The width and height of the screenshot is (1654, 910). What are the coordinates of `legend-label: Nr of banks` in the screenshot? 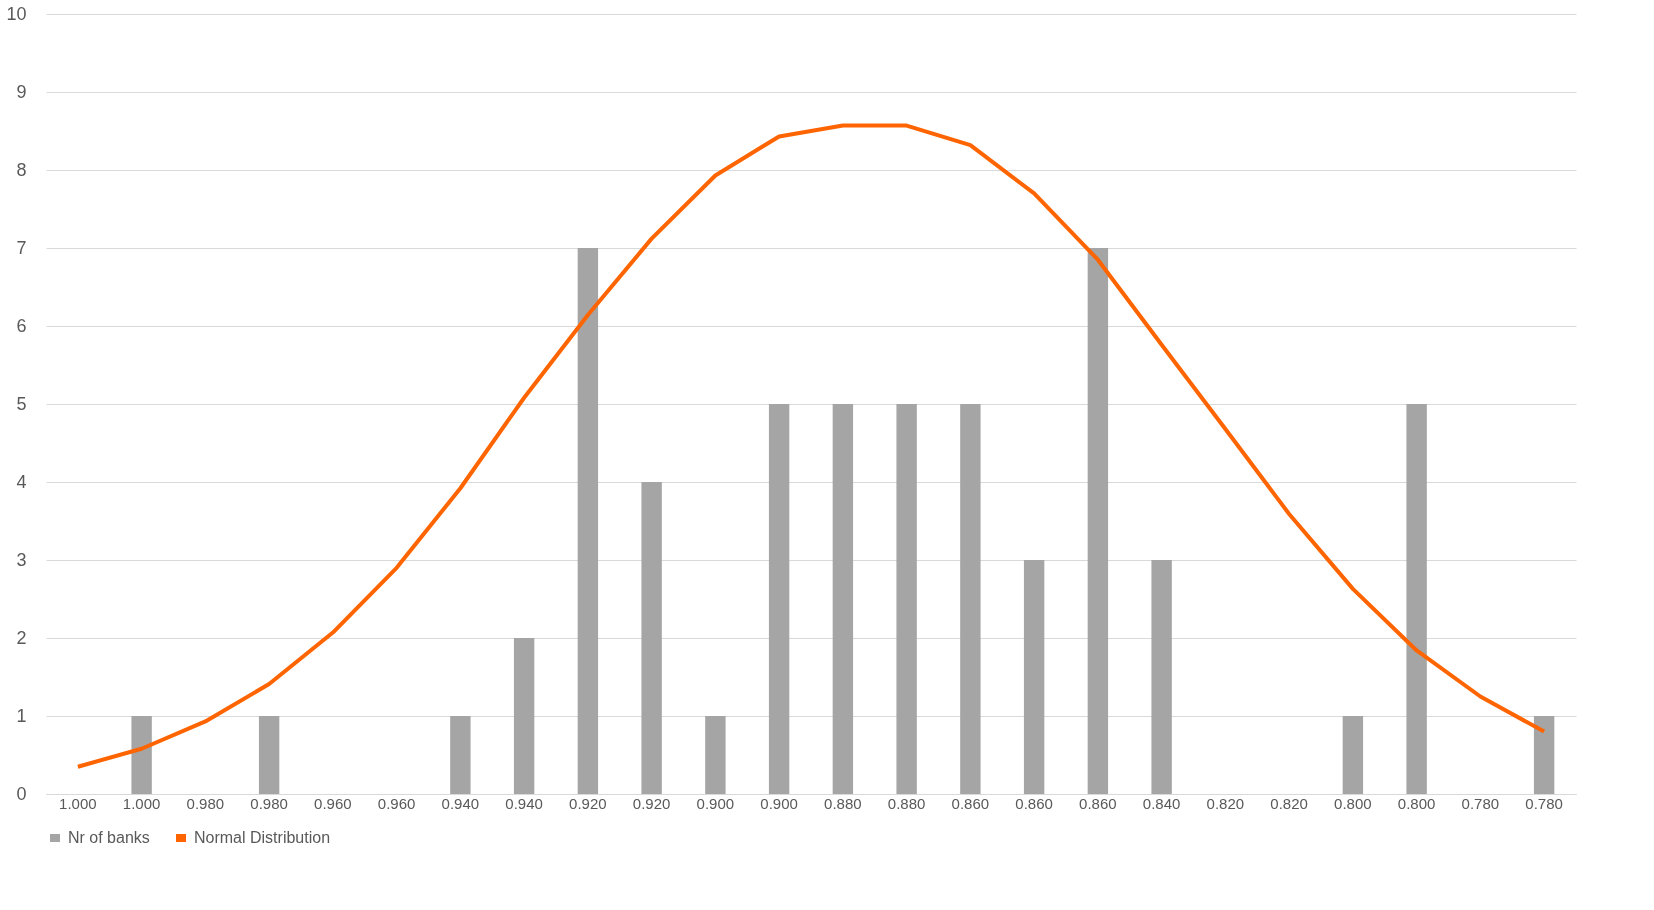 It's located at (109, 837).